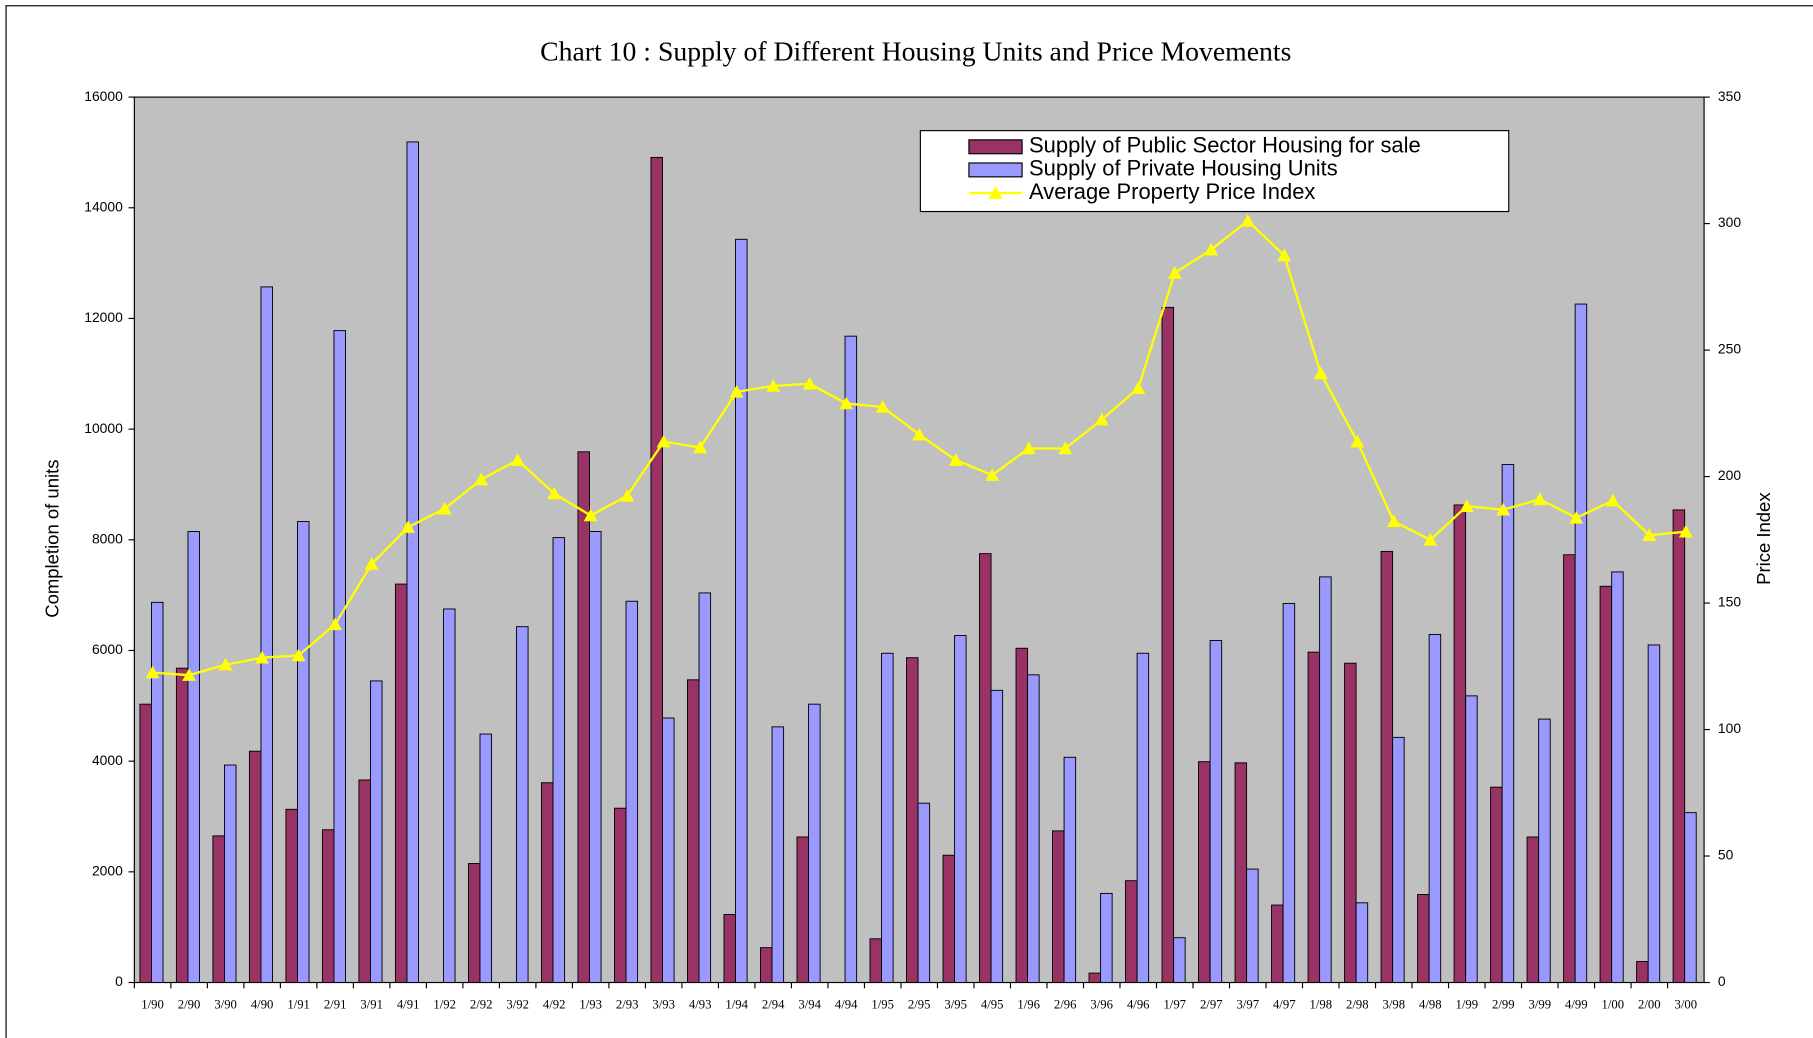 Image resolution: width=1813 pixels, height=1038 pixels. I want to click on x-tick-label: 1/00, so click(1613, 1005).